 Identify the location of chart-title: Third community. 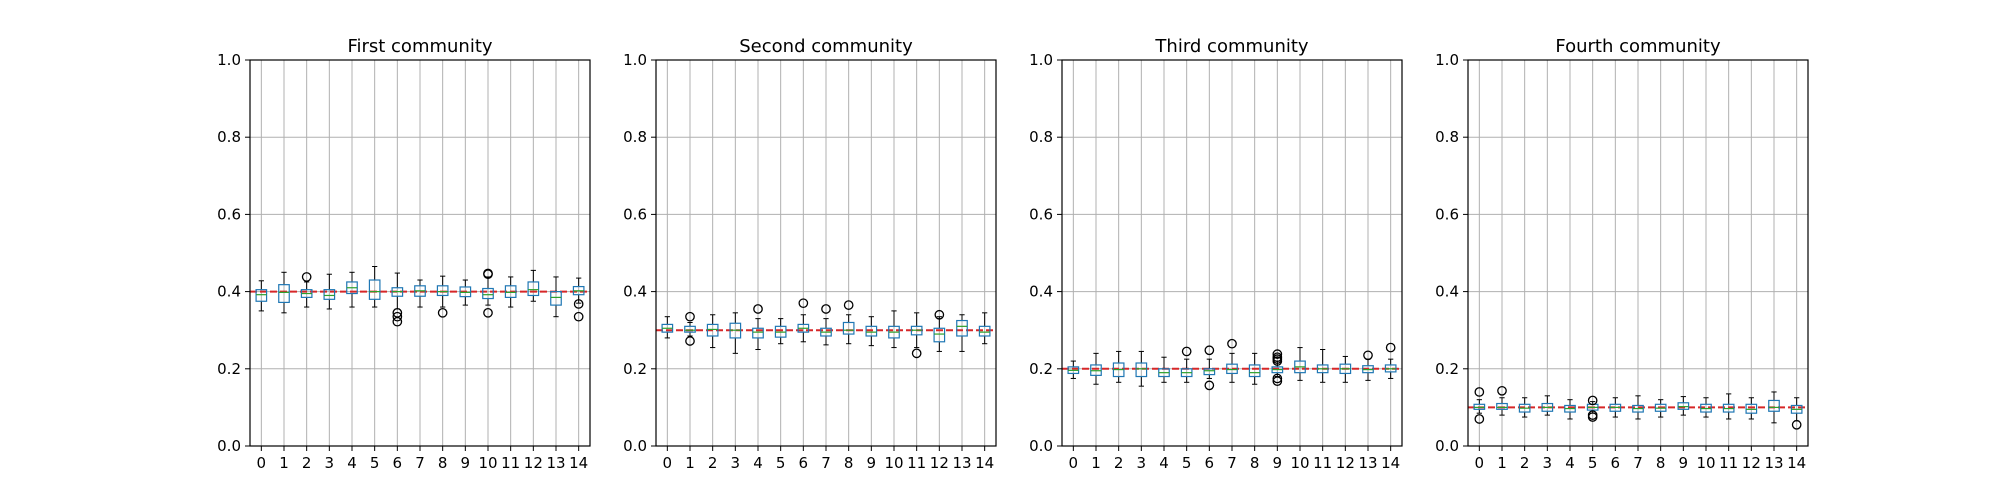
(1231, 46).